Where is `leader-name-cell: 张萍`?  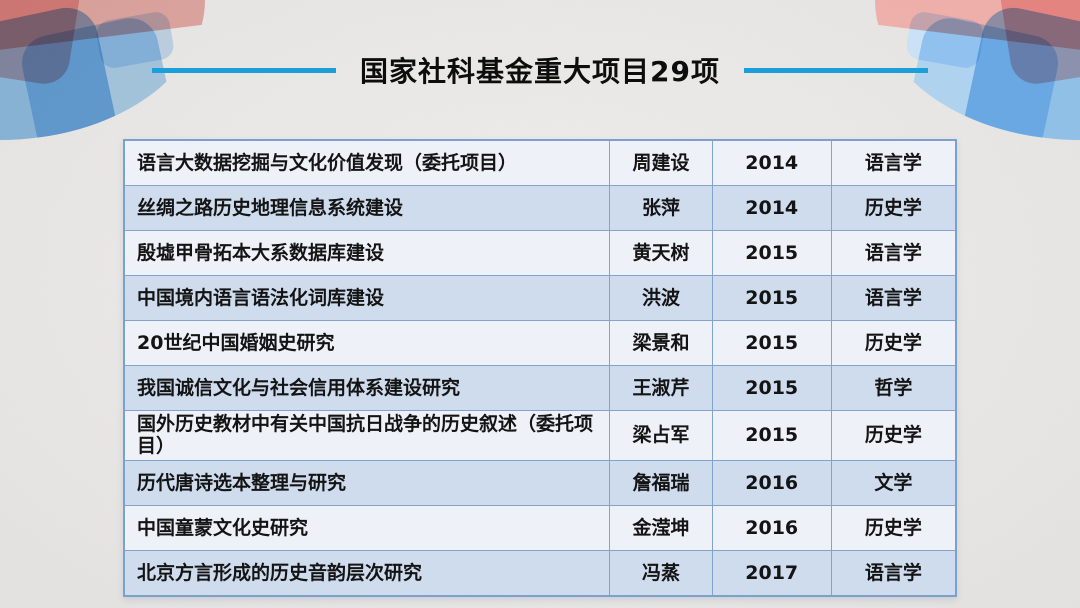 leader-name-cell: 张萍 is located at coordinates (661, 208).